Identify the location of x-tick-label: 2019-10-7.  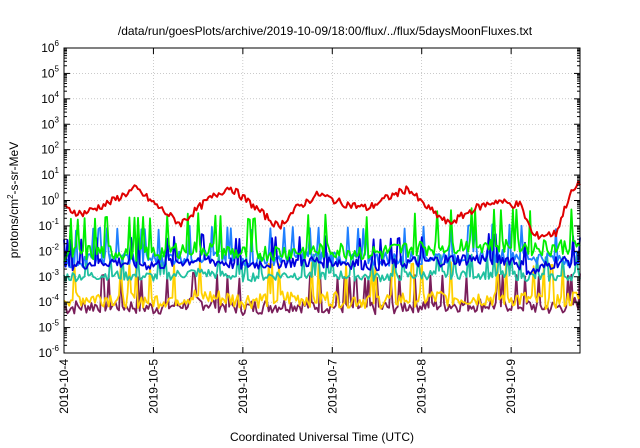
(332, 386).